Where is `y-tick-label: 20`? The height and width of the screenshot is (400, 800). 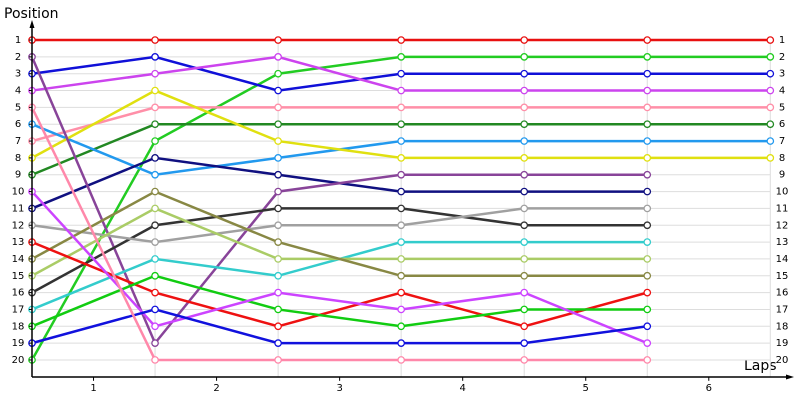 y-tick-label: 20 is located at coordinates (18, 360).